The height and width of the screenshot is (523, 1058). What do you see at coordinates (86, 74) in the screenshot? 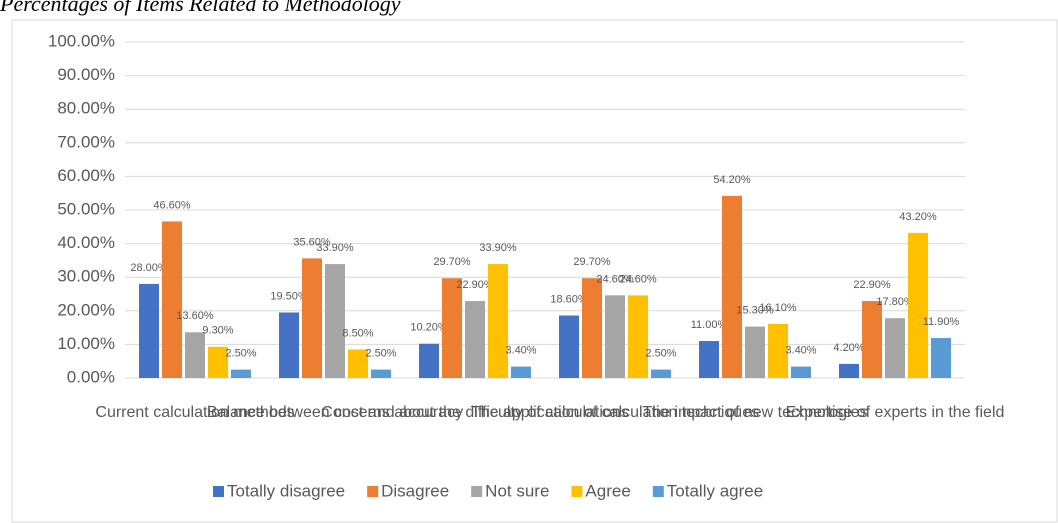
I see `y-tick-label: 90.00%` at bounding box center [86, 74].